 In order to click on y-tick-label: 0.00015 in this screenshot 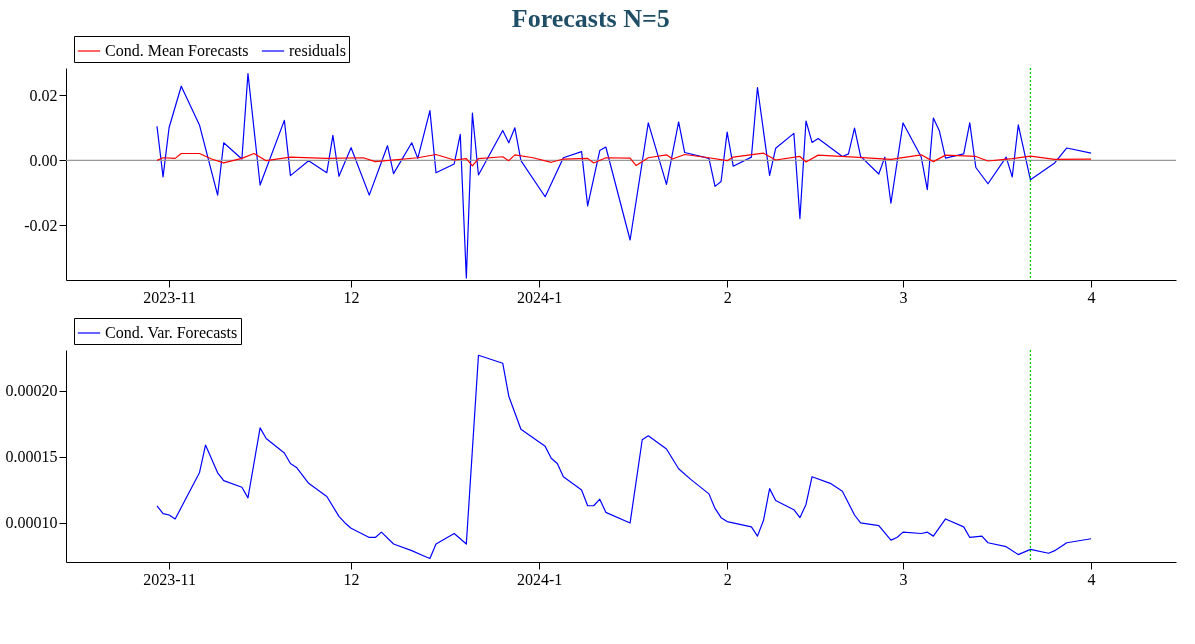, I will do `click(31, 457)`.